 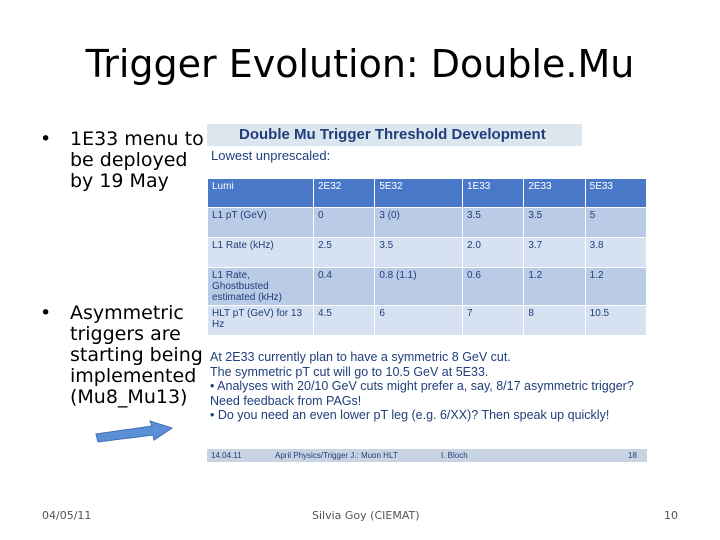 I want to click on table-header-cell: 5E32, so click(x=418, y=193).